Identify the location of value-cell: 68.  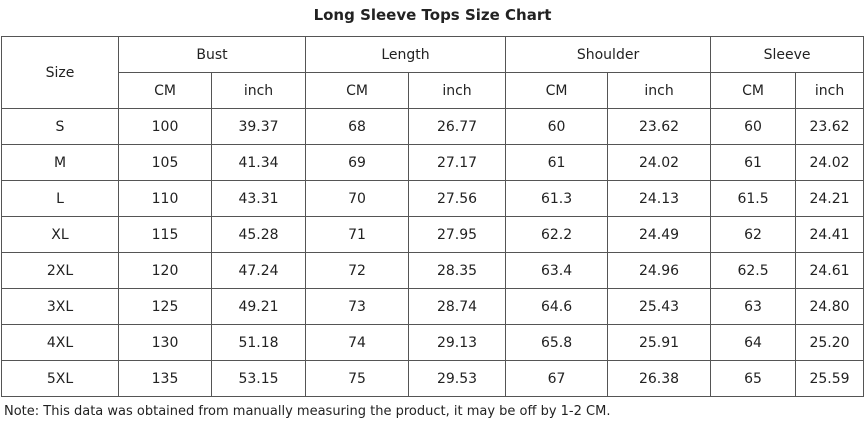
(357, 126).